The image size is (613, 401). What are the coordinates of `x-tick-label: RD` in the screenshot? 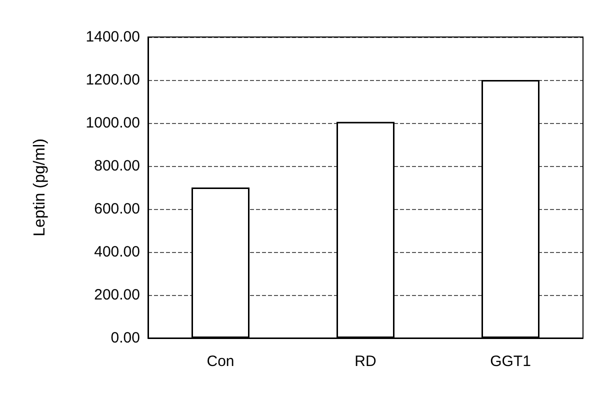 It's located at (365, 361).